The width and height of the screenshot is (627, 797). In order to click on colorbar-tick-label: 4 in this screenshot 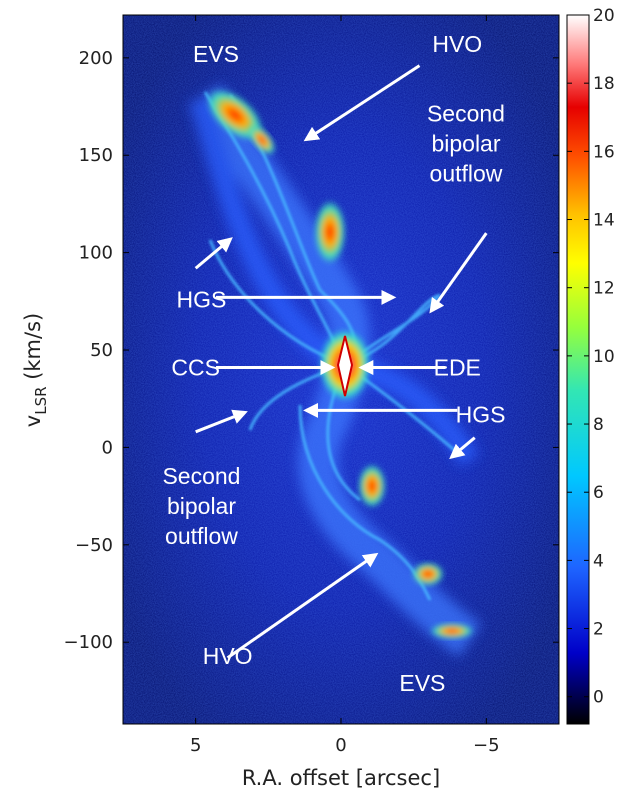, I will do `click(598, 561)`.